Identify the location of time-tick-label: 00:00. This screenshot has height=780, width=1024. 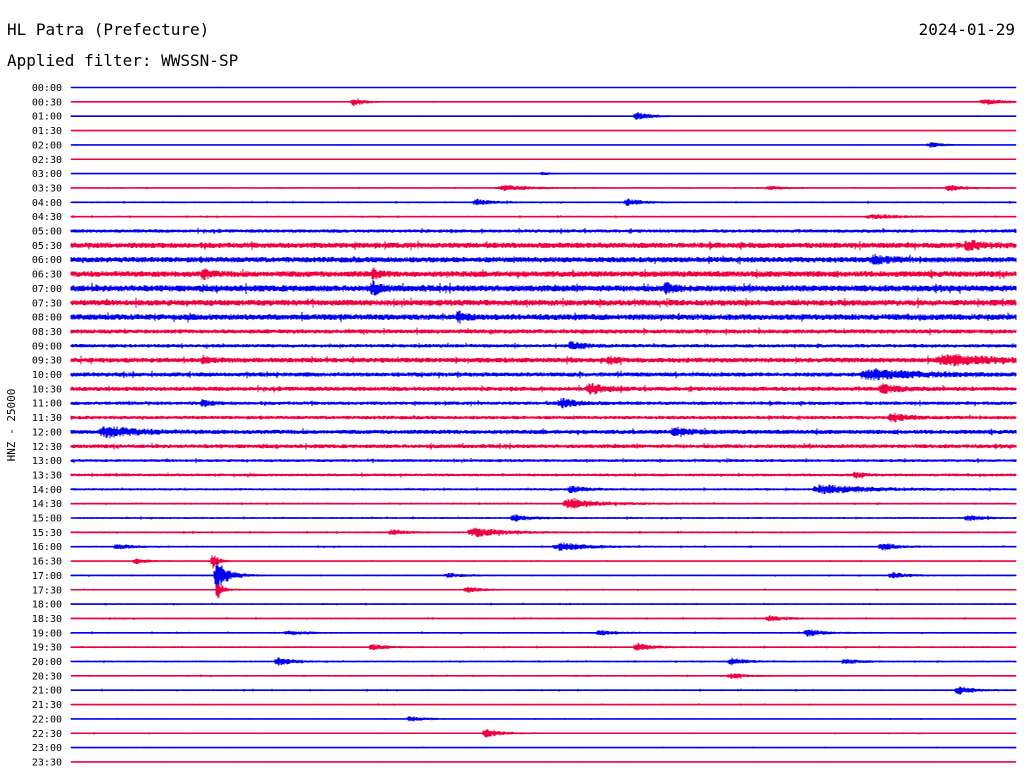
(47, 88).